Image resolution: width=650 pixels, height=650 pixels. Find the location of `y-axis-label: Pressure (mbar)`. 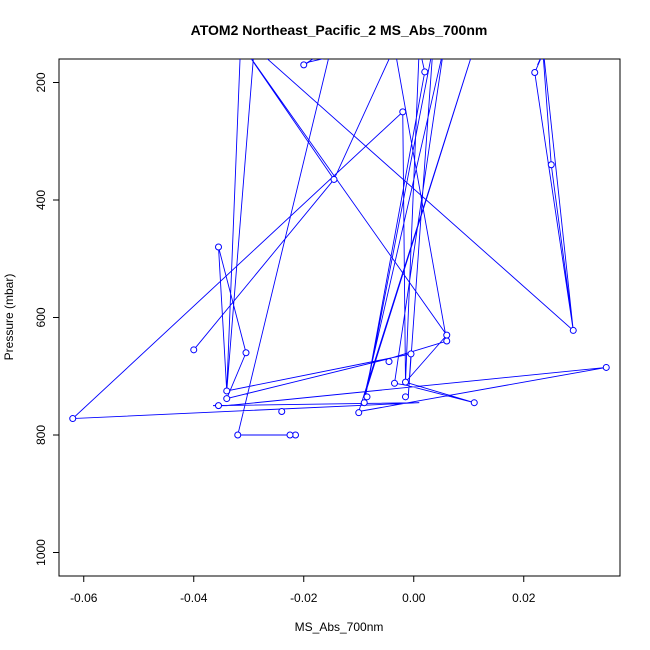

y-axis-label: Pressure (mbar) is located at coordinates (9, 317).